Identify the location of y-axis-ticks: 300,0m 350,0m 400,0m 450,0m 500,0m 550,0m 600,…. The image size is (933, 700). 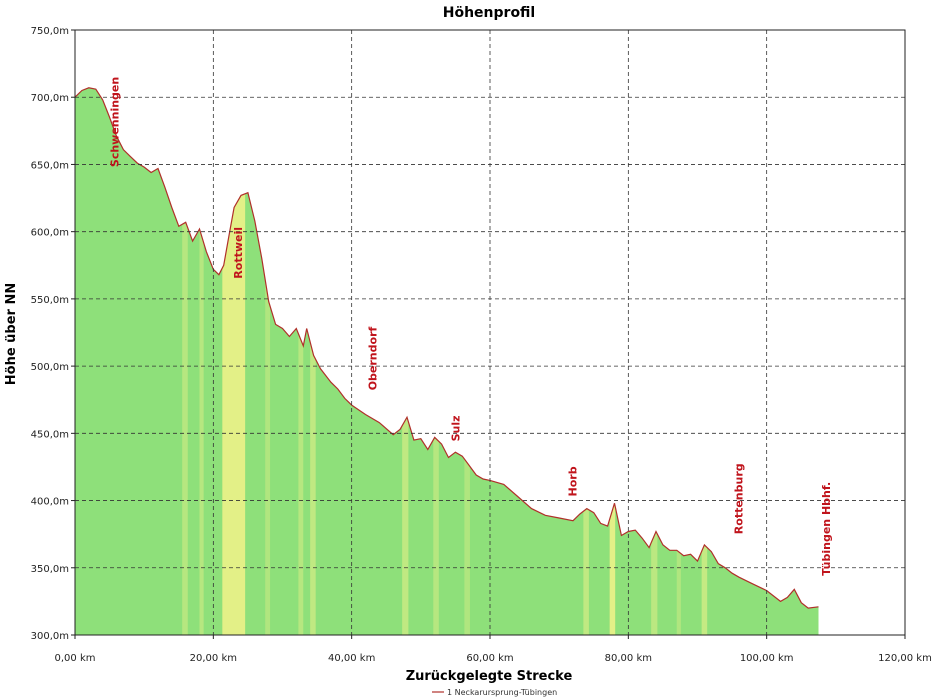
(53, 334).